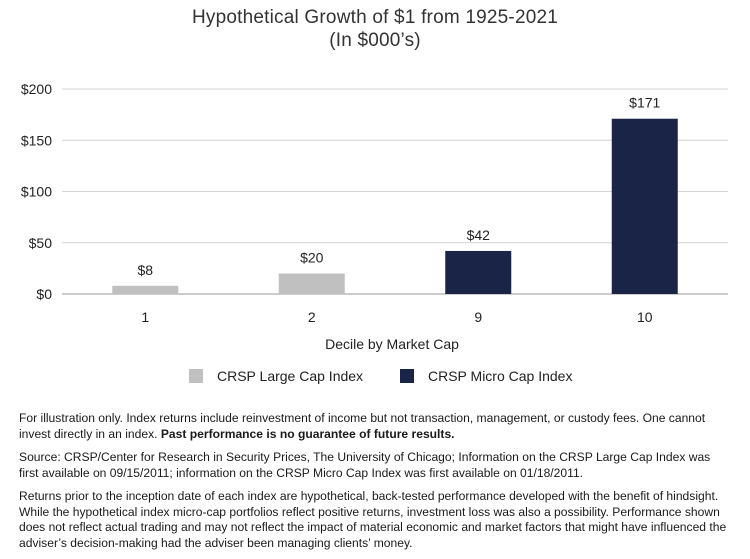 This screenshot has width=750, height=559. Describe the element at coordinates (290, 376) in the screenshot. I see `legend-label-large-cap: CRSP Large Cap Index` at that location.